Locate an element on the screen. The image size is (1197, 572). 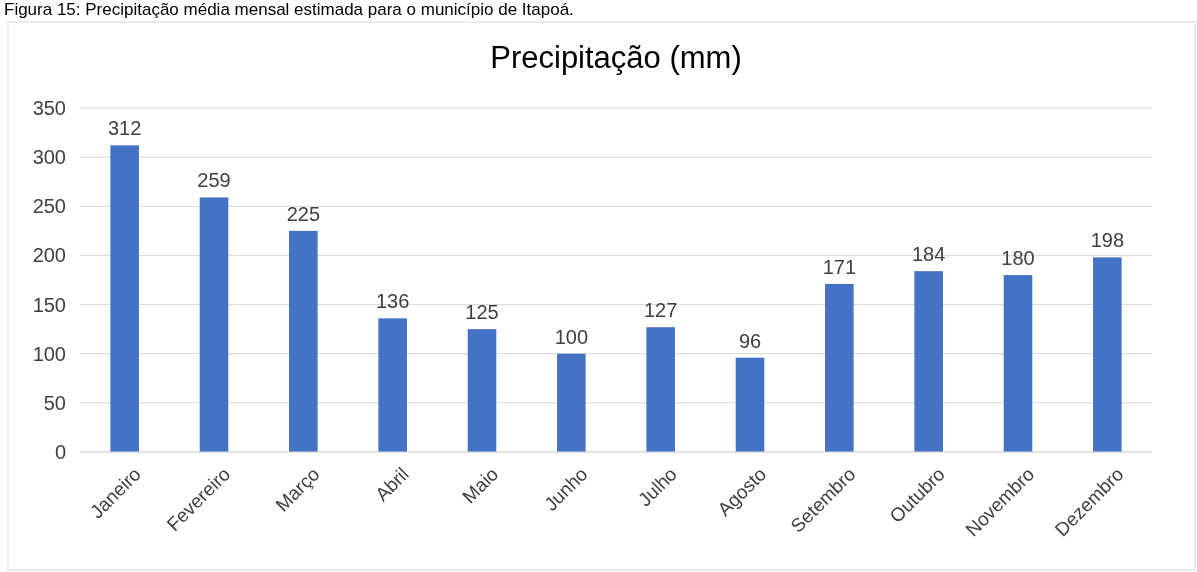
data-label: 136 is located at coordinates (392, 301).